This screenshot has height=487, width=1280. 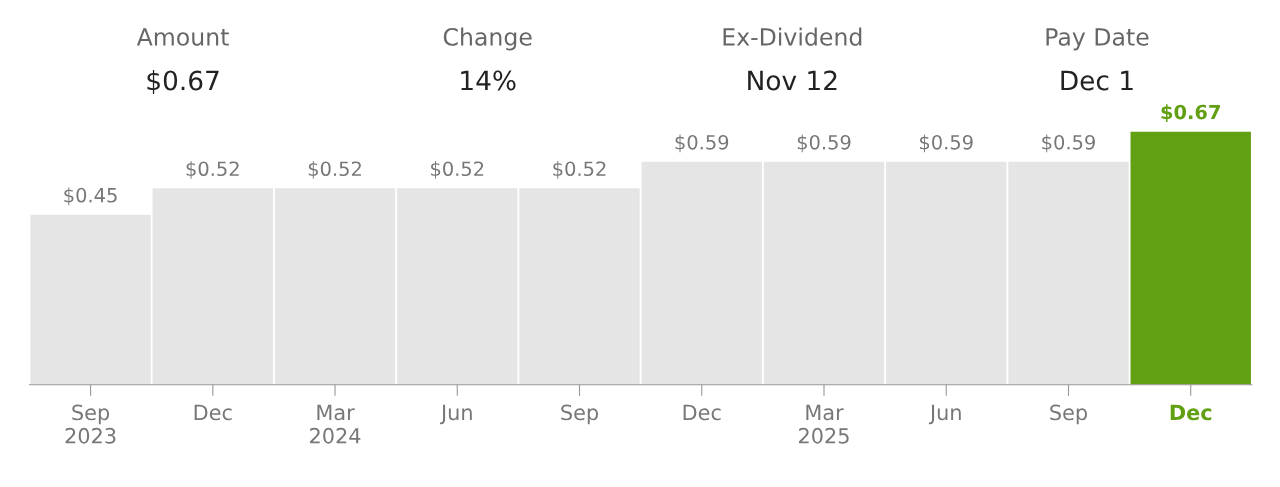 What do you see at coordinates (824, 424) in the screenshot?
I see `x-tick-label: Mar 2025` at bounding box center [824, 424].